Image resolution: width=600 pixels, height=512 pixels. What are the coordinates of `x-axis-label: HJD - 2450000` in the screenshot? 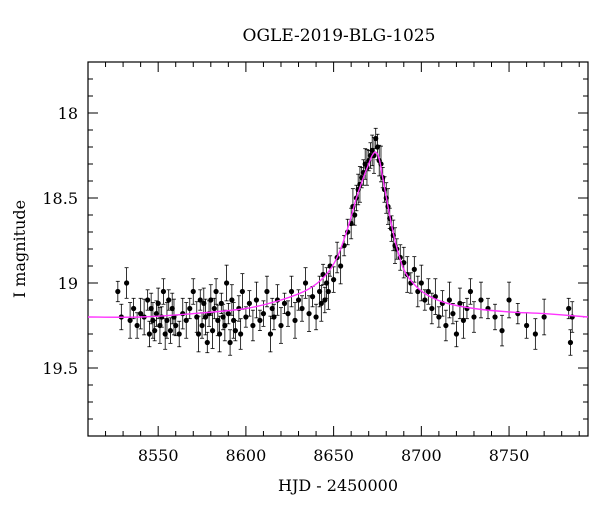 It's located at (338, 485).